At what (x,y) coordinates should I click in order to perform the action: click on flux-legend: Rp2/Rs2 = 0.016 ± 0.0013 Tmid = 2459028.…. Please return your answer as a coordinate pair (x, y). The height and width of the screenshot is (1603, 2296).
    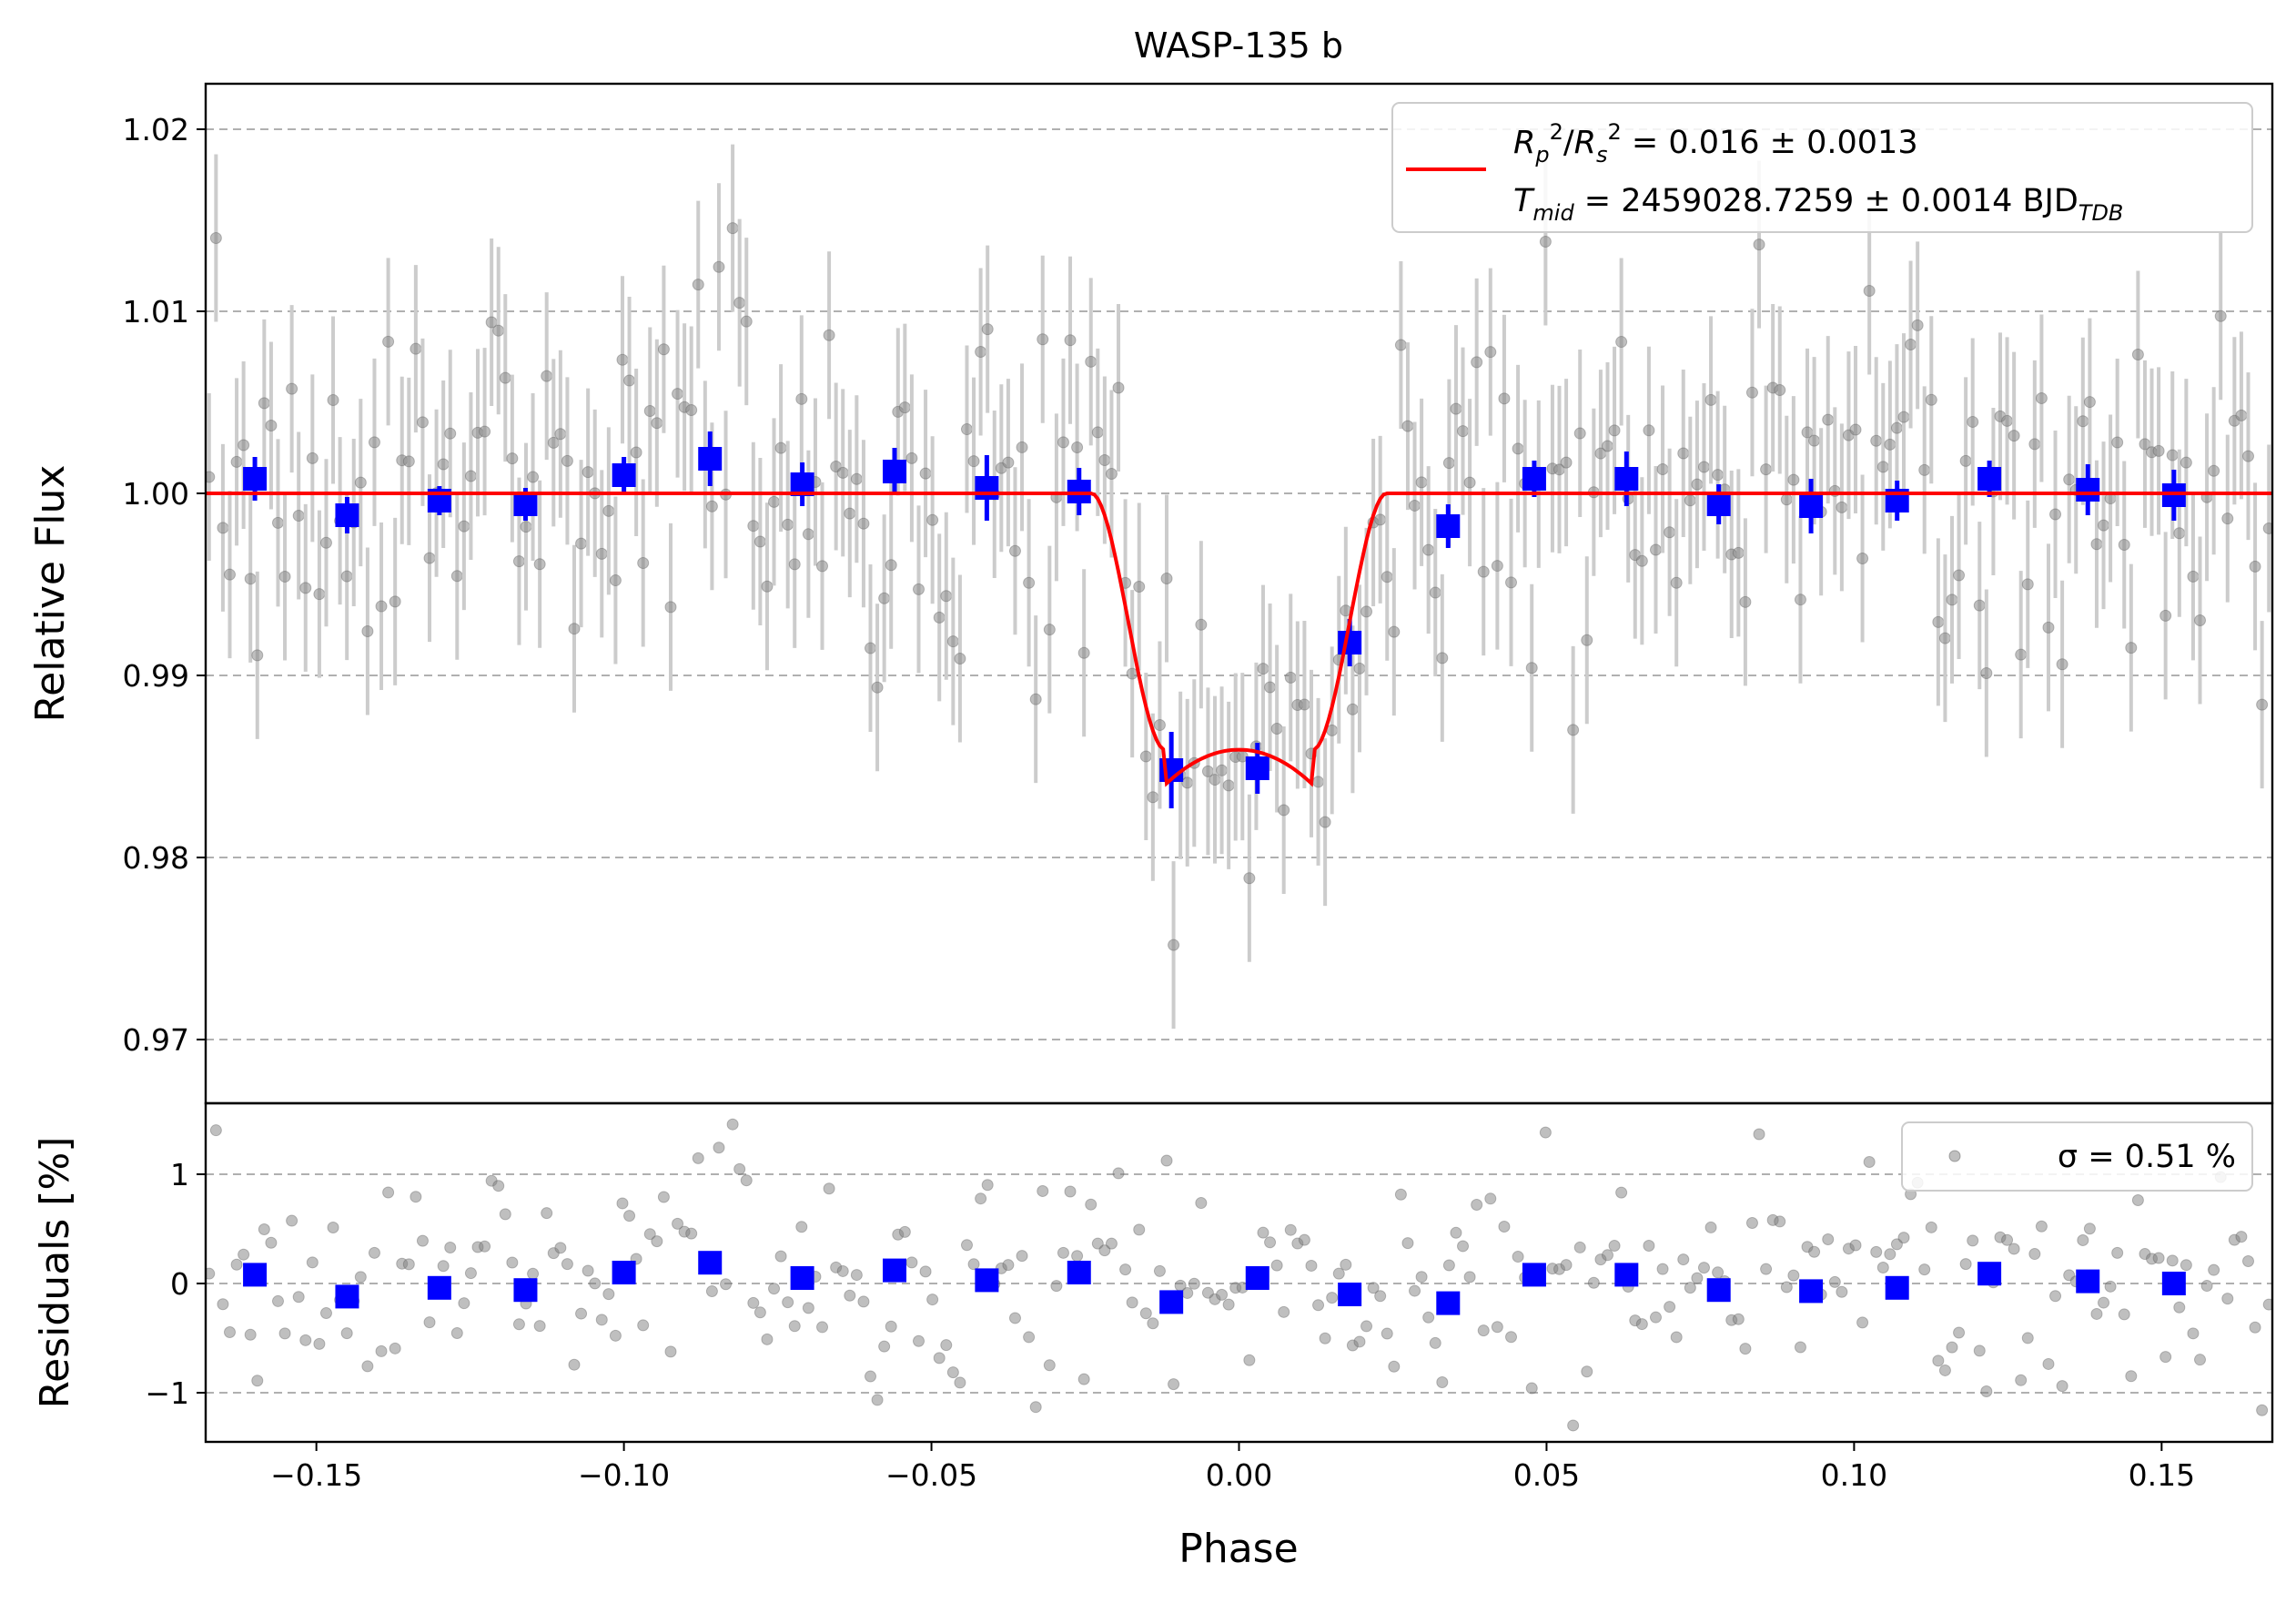
    Looking at the image, I should click on (1822, 167).